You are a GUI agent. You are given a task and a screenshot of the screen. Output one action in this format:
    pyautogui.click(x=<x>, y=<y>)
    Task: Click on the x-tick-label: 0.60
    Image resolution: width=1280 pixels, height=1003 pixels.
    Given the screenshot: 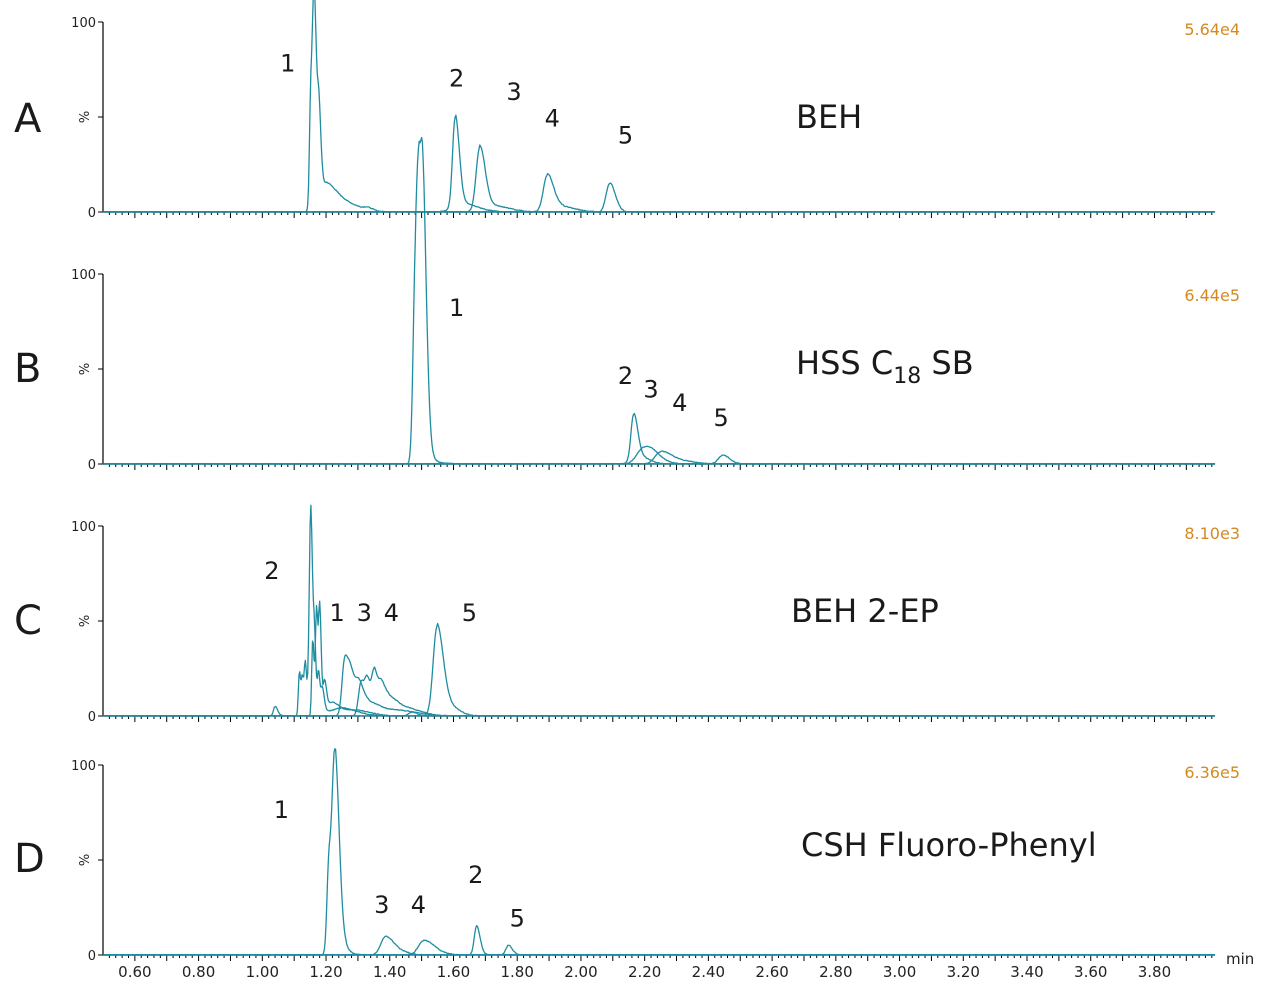 What is the action you would take?
    pyautogui.click(x=134, y=972)
    